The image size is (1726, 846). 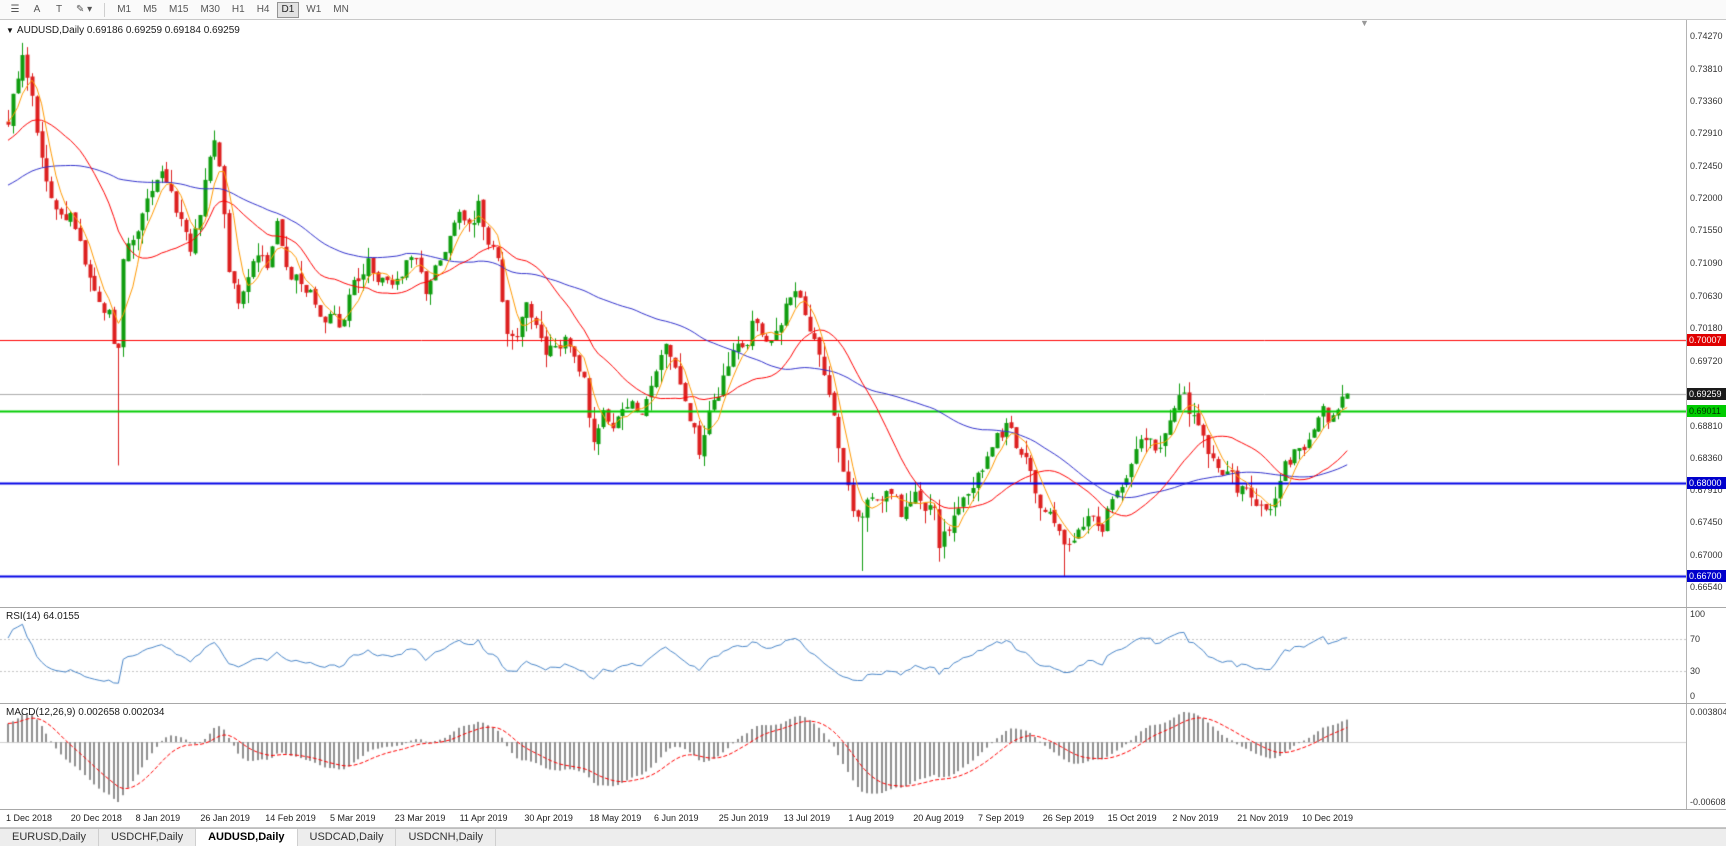 What do you see at coordinates (548, 818) in the screenshot?
I see `date-tick: 30 Apr 2019` at bounding box center [548, 818].